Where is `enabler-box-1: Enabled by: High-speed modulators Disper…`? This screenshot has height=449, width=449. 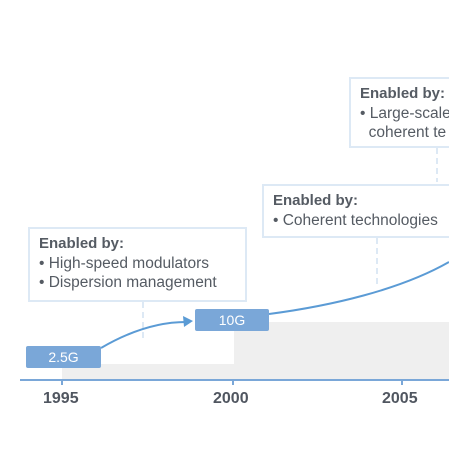
enabler-box-1: Enabled by: High-speed modulators Disper… is located at coordinates (137, 264).